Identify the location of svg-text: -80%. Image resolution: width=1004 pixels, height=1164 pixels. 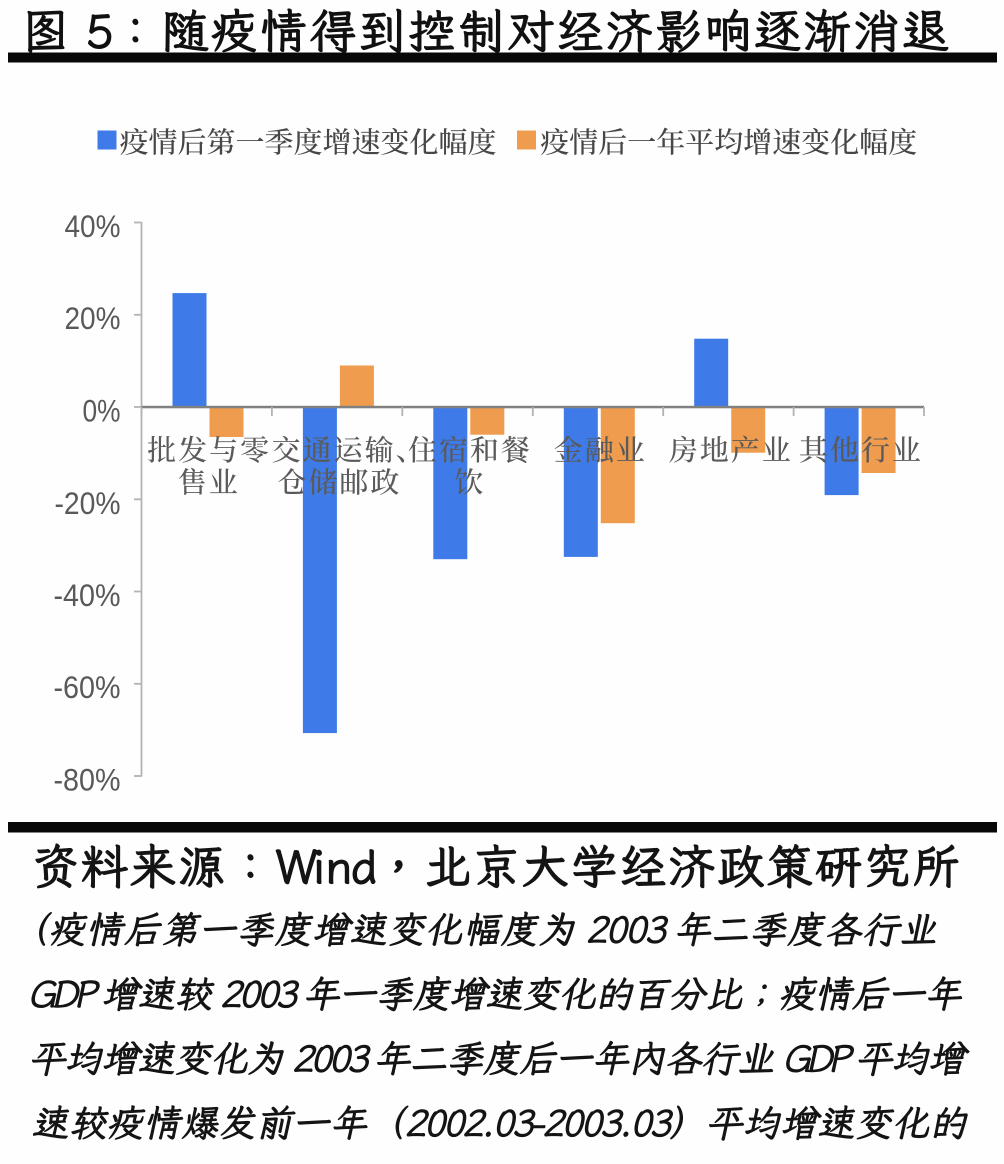
(87, 780).